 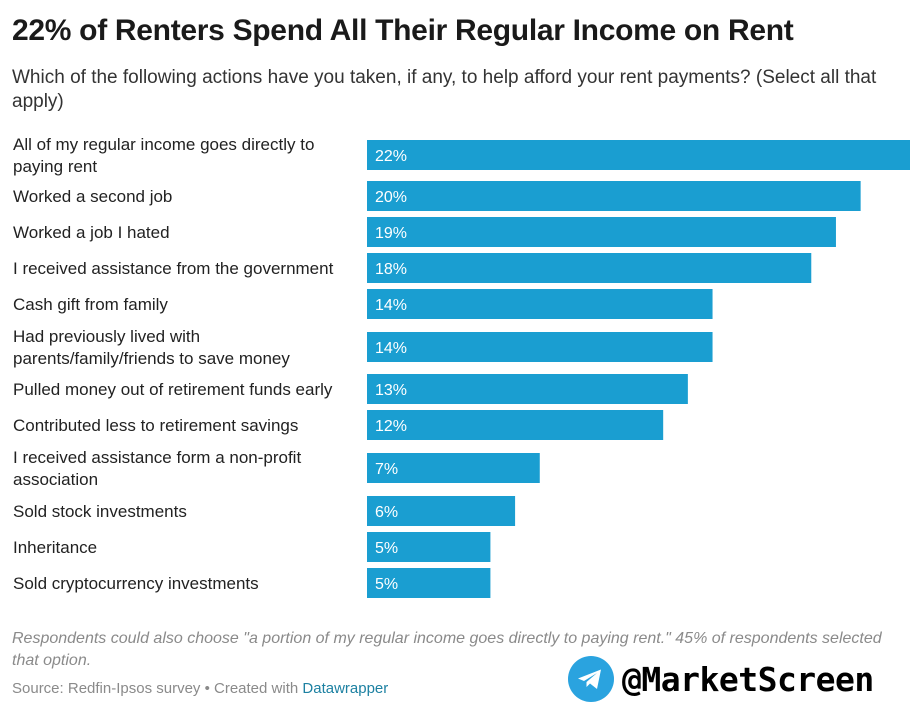 What do you see at coordinates (391, 269) in the screenshot?
I see `bar-value-label: 18%` at bounding box center [391, 269].